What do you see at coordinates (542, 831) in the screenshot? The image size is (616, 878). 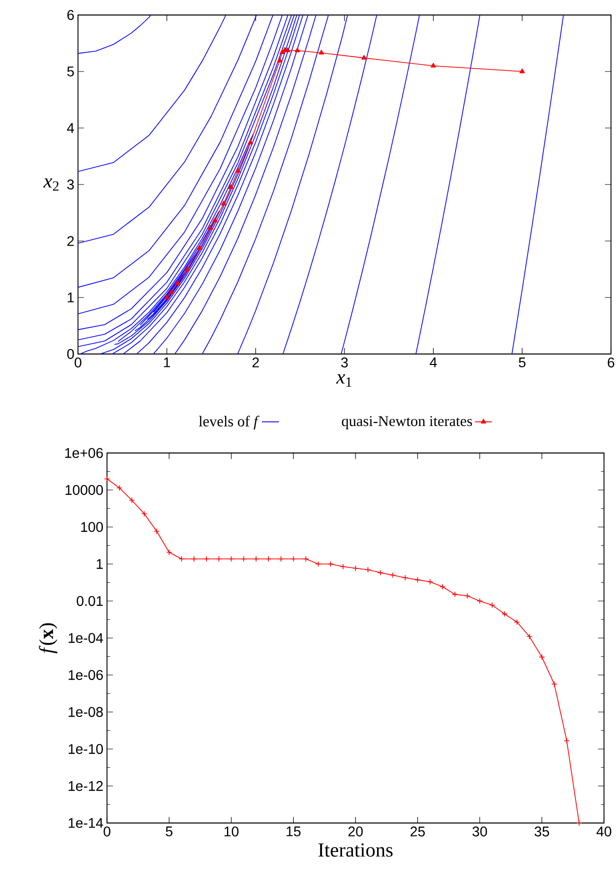 I see `x-tick-label: 35` at bounding box center [542, 831].